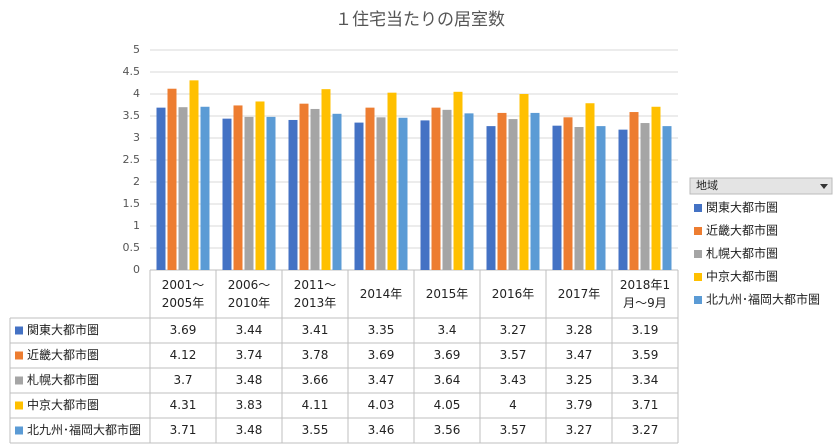 This screenshot has width=840, height=448. I want to click on table-value: 3.83, so click(249, 405).